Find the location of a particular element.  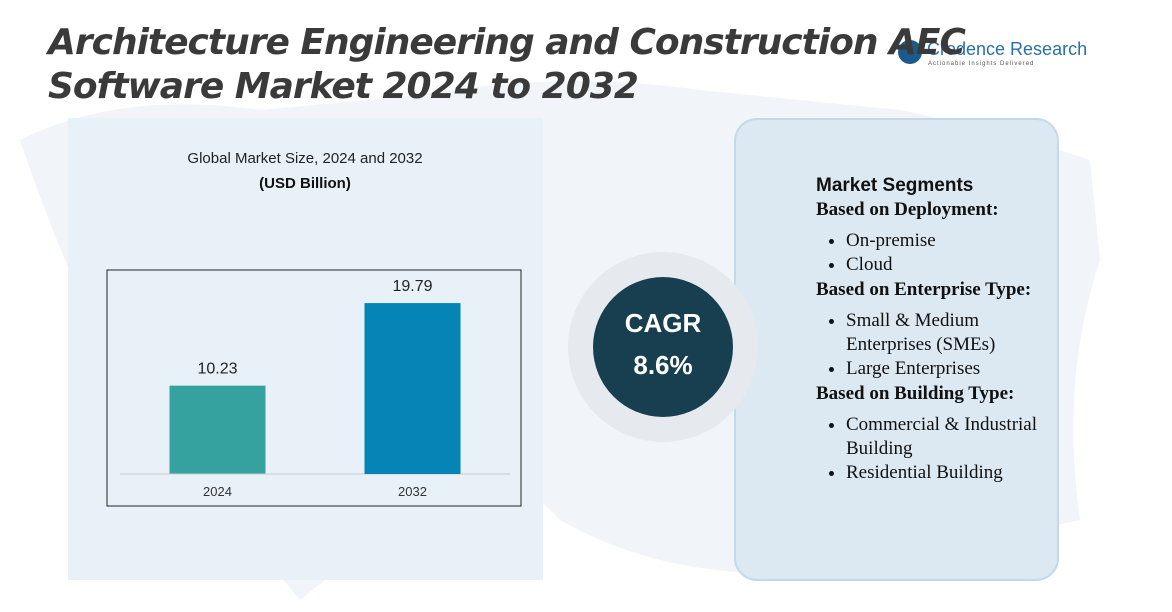

cagr-label: CAGR is located at coordinates (663, 323).